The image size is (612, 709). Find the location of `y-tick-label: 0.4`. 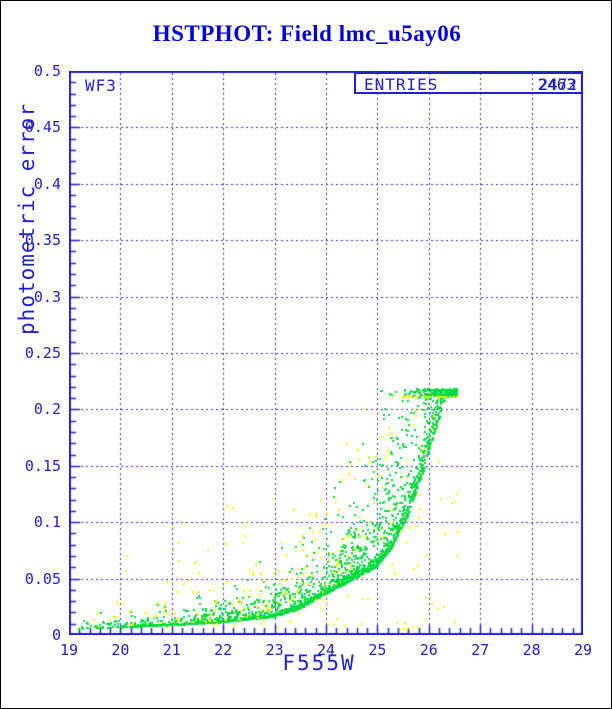

y-tick-label: 0.4 is located at coordinates (47, 183).